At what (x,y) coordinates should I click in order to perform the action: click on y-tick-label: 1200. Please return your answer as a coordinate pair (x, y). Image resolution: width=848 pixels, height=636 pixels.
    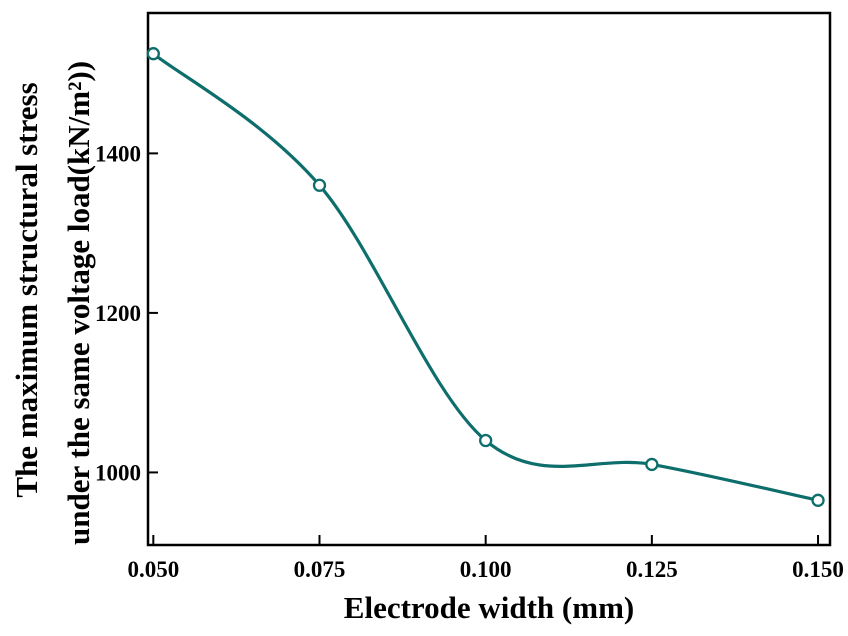
    Looking at the image, I should click on (118, 313).